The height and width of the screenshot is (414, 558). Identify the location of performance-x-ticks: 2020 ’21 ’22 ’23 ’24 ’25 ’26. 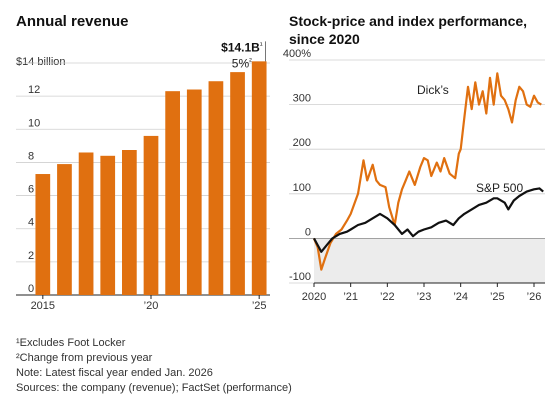
(422, 293).